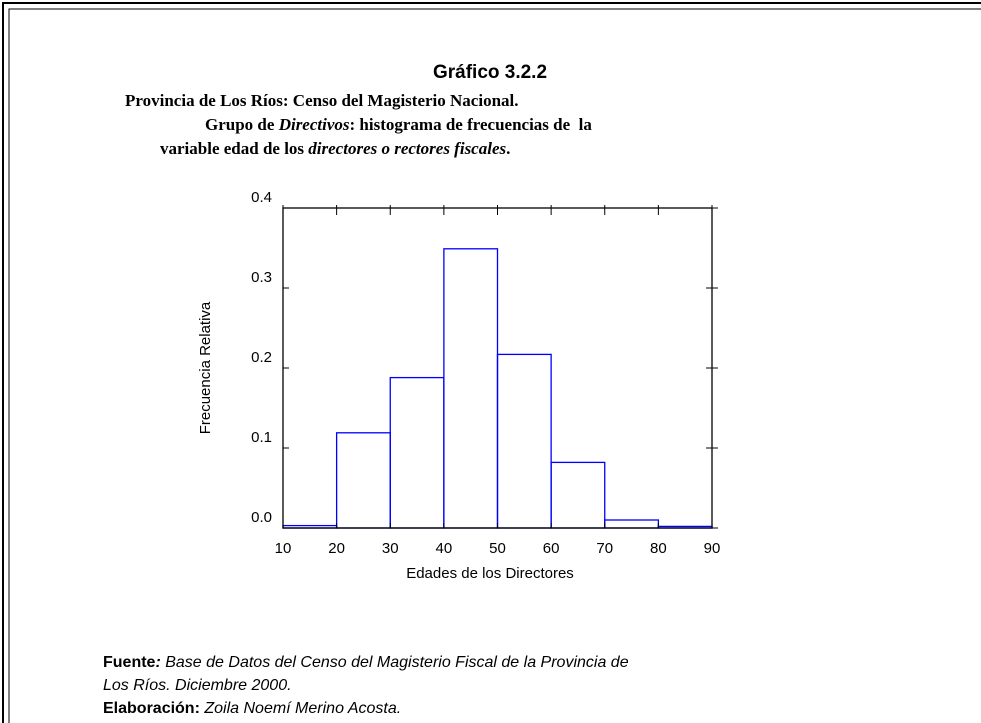 The height and width of the screenshot is (723, 981). What do you see at coordinates (157, 662) in the screenshot?
I see `source-colon: :` at bounding box center [157, 662].